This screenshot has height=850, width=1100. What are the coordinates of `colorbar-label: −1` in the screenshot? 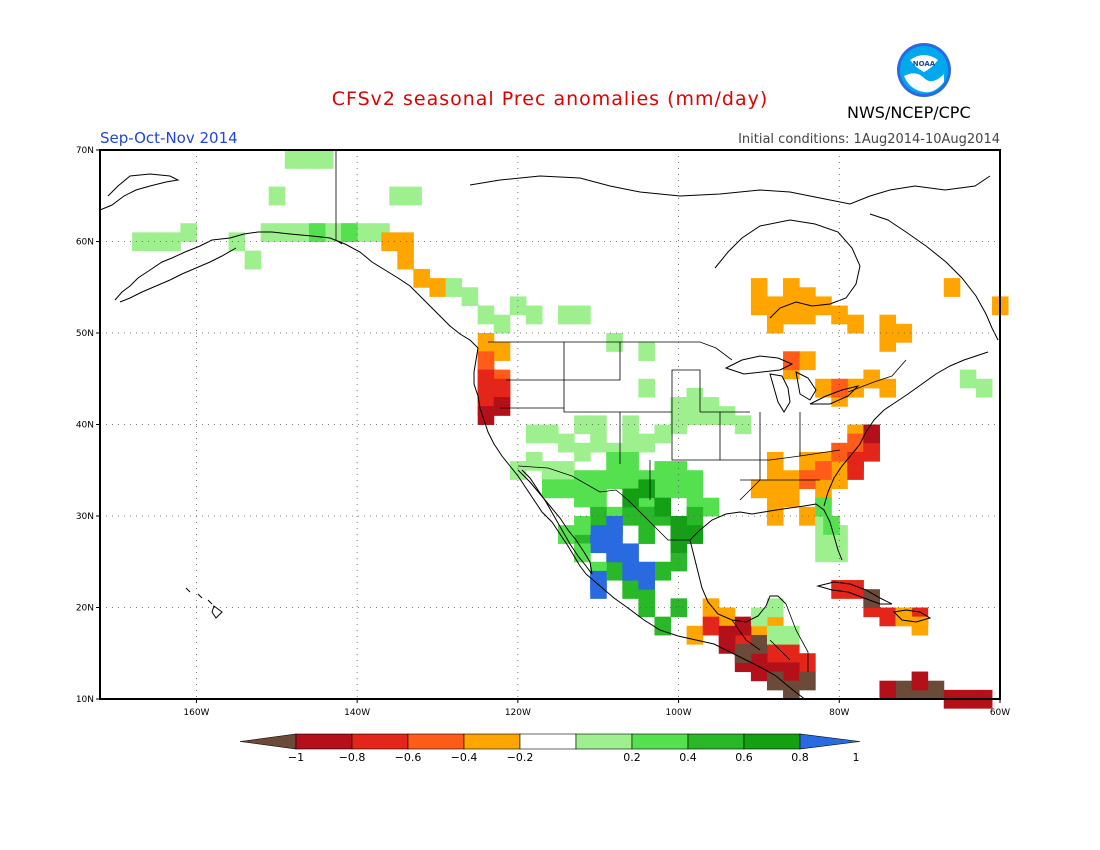 It's located at (296, 757).